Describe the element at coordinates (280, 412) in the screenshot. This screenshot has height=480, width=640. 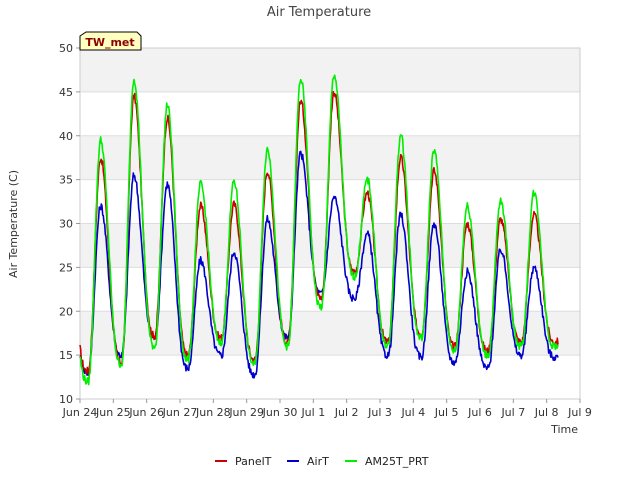
I see `x-tick-label: Jun 30` at that location.